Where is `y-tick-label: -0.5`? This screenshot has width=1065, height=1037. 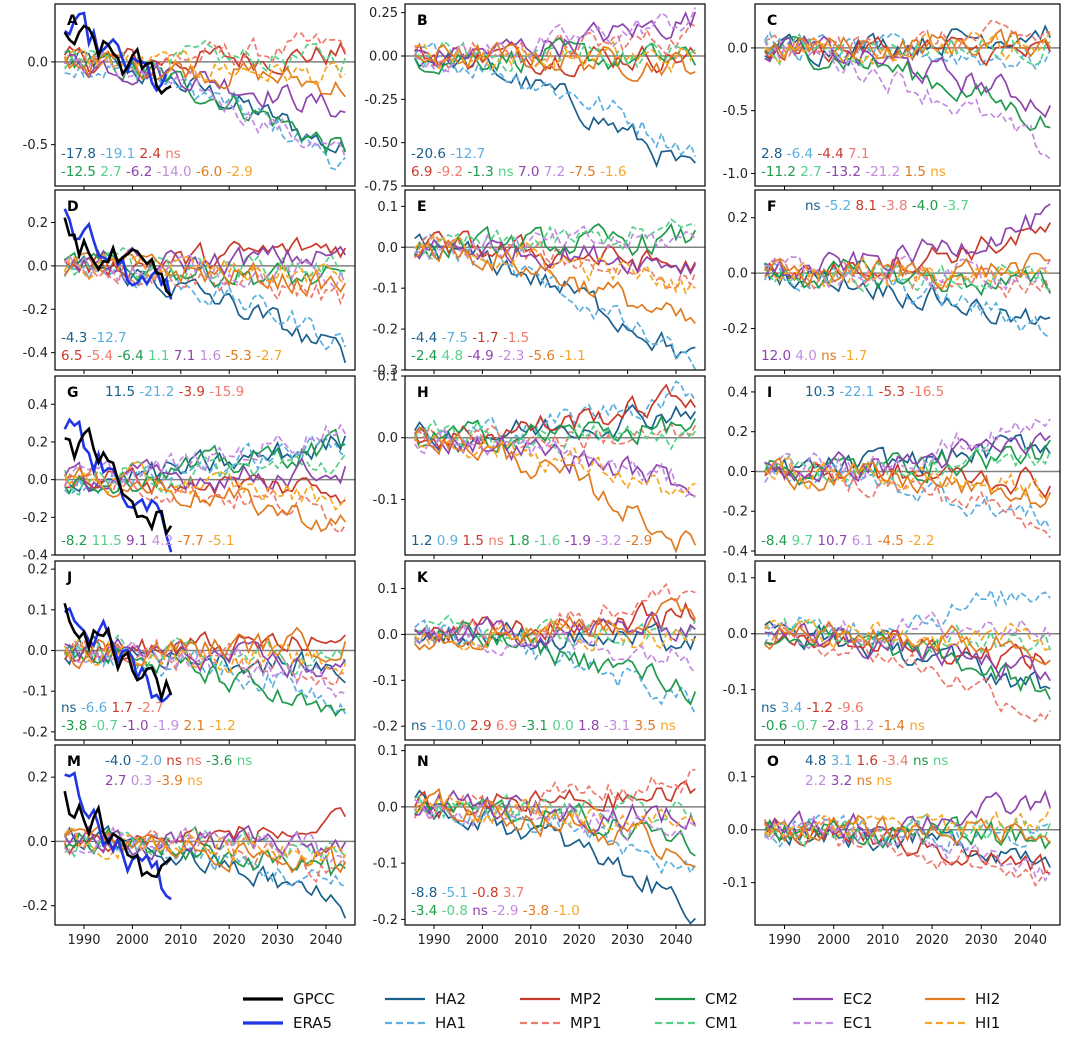
y-tick-label: -0.5 is located at coordinates (735, 111).